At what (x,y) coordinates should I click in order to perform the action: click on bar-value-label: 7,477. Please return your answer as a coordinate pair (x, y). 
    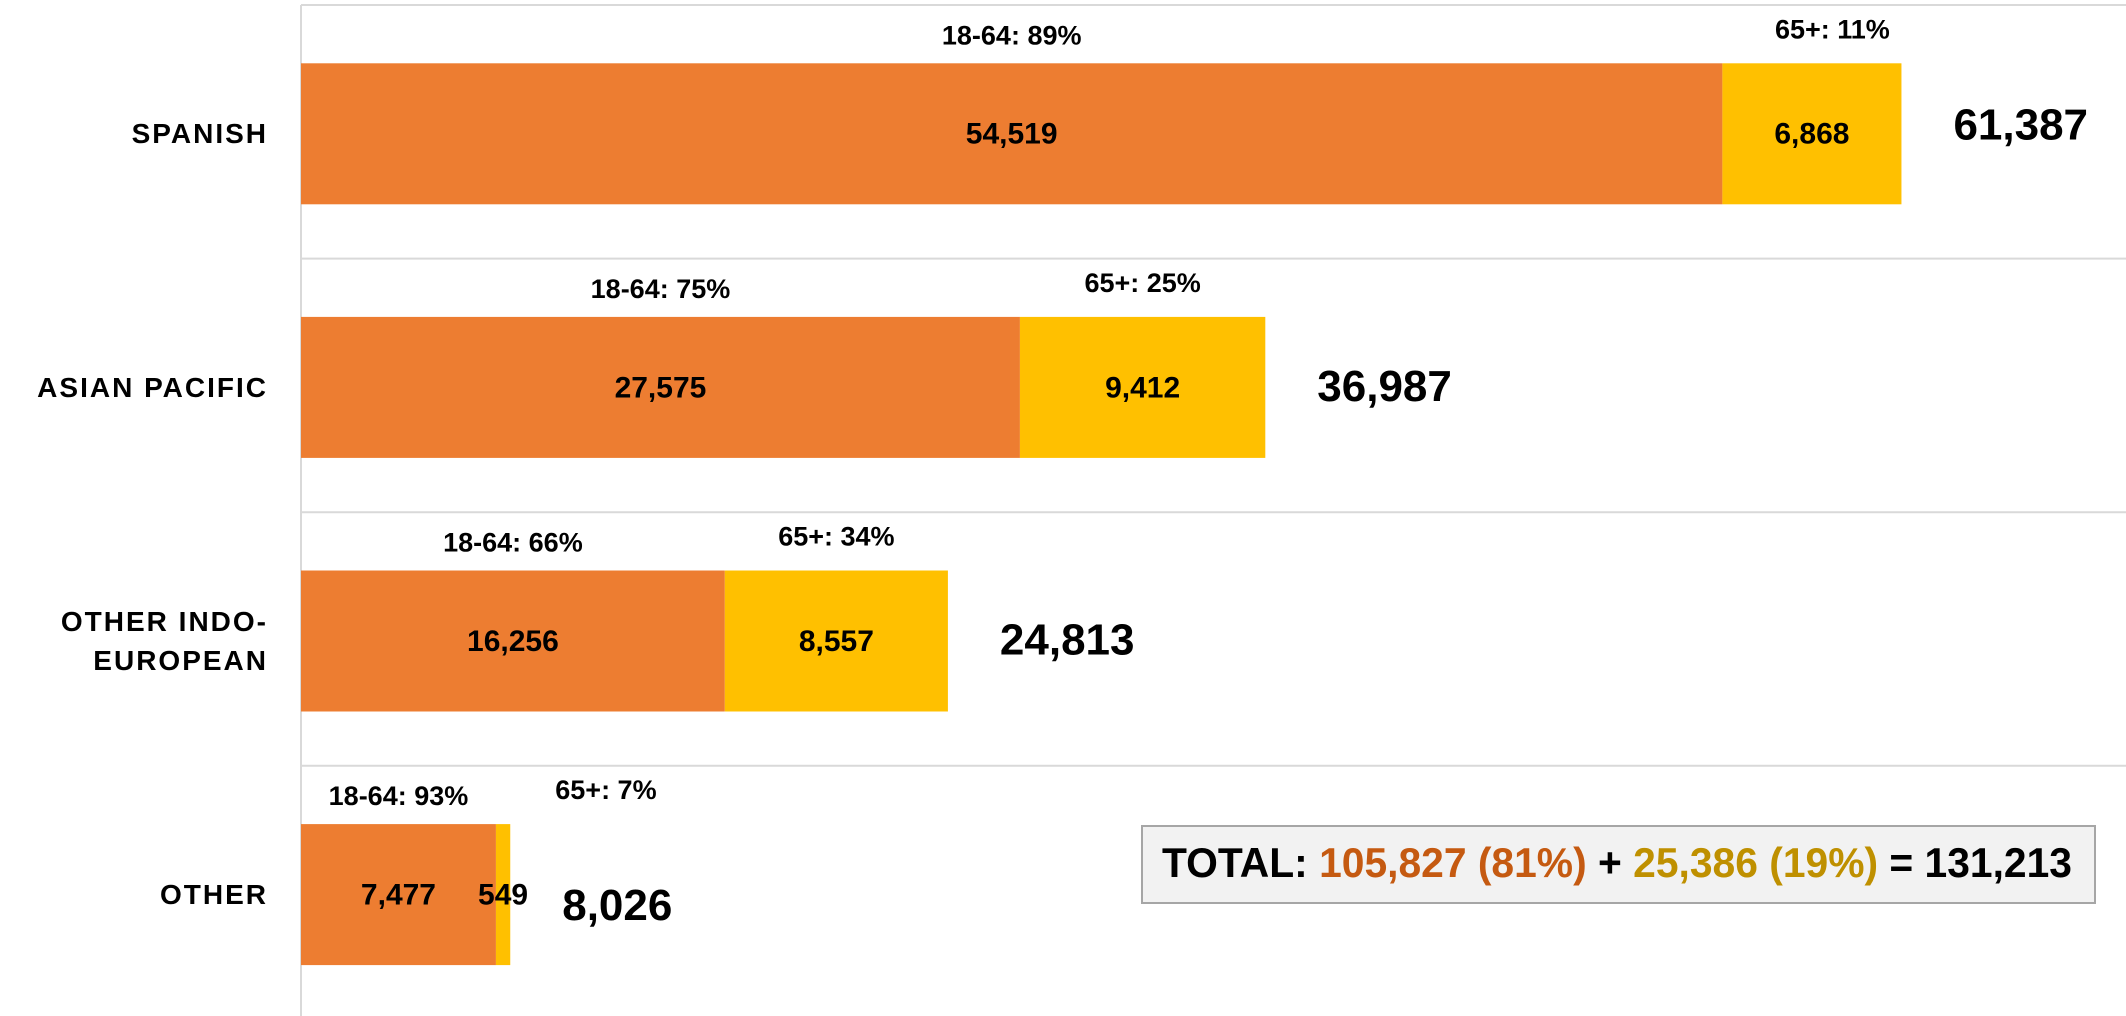
    Looking at the image, I should click on (398, 895).